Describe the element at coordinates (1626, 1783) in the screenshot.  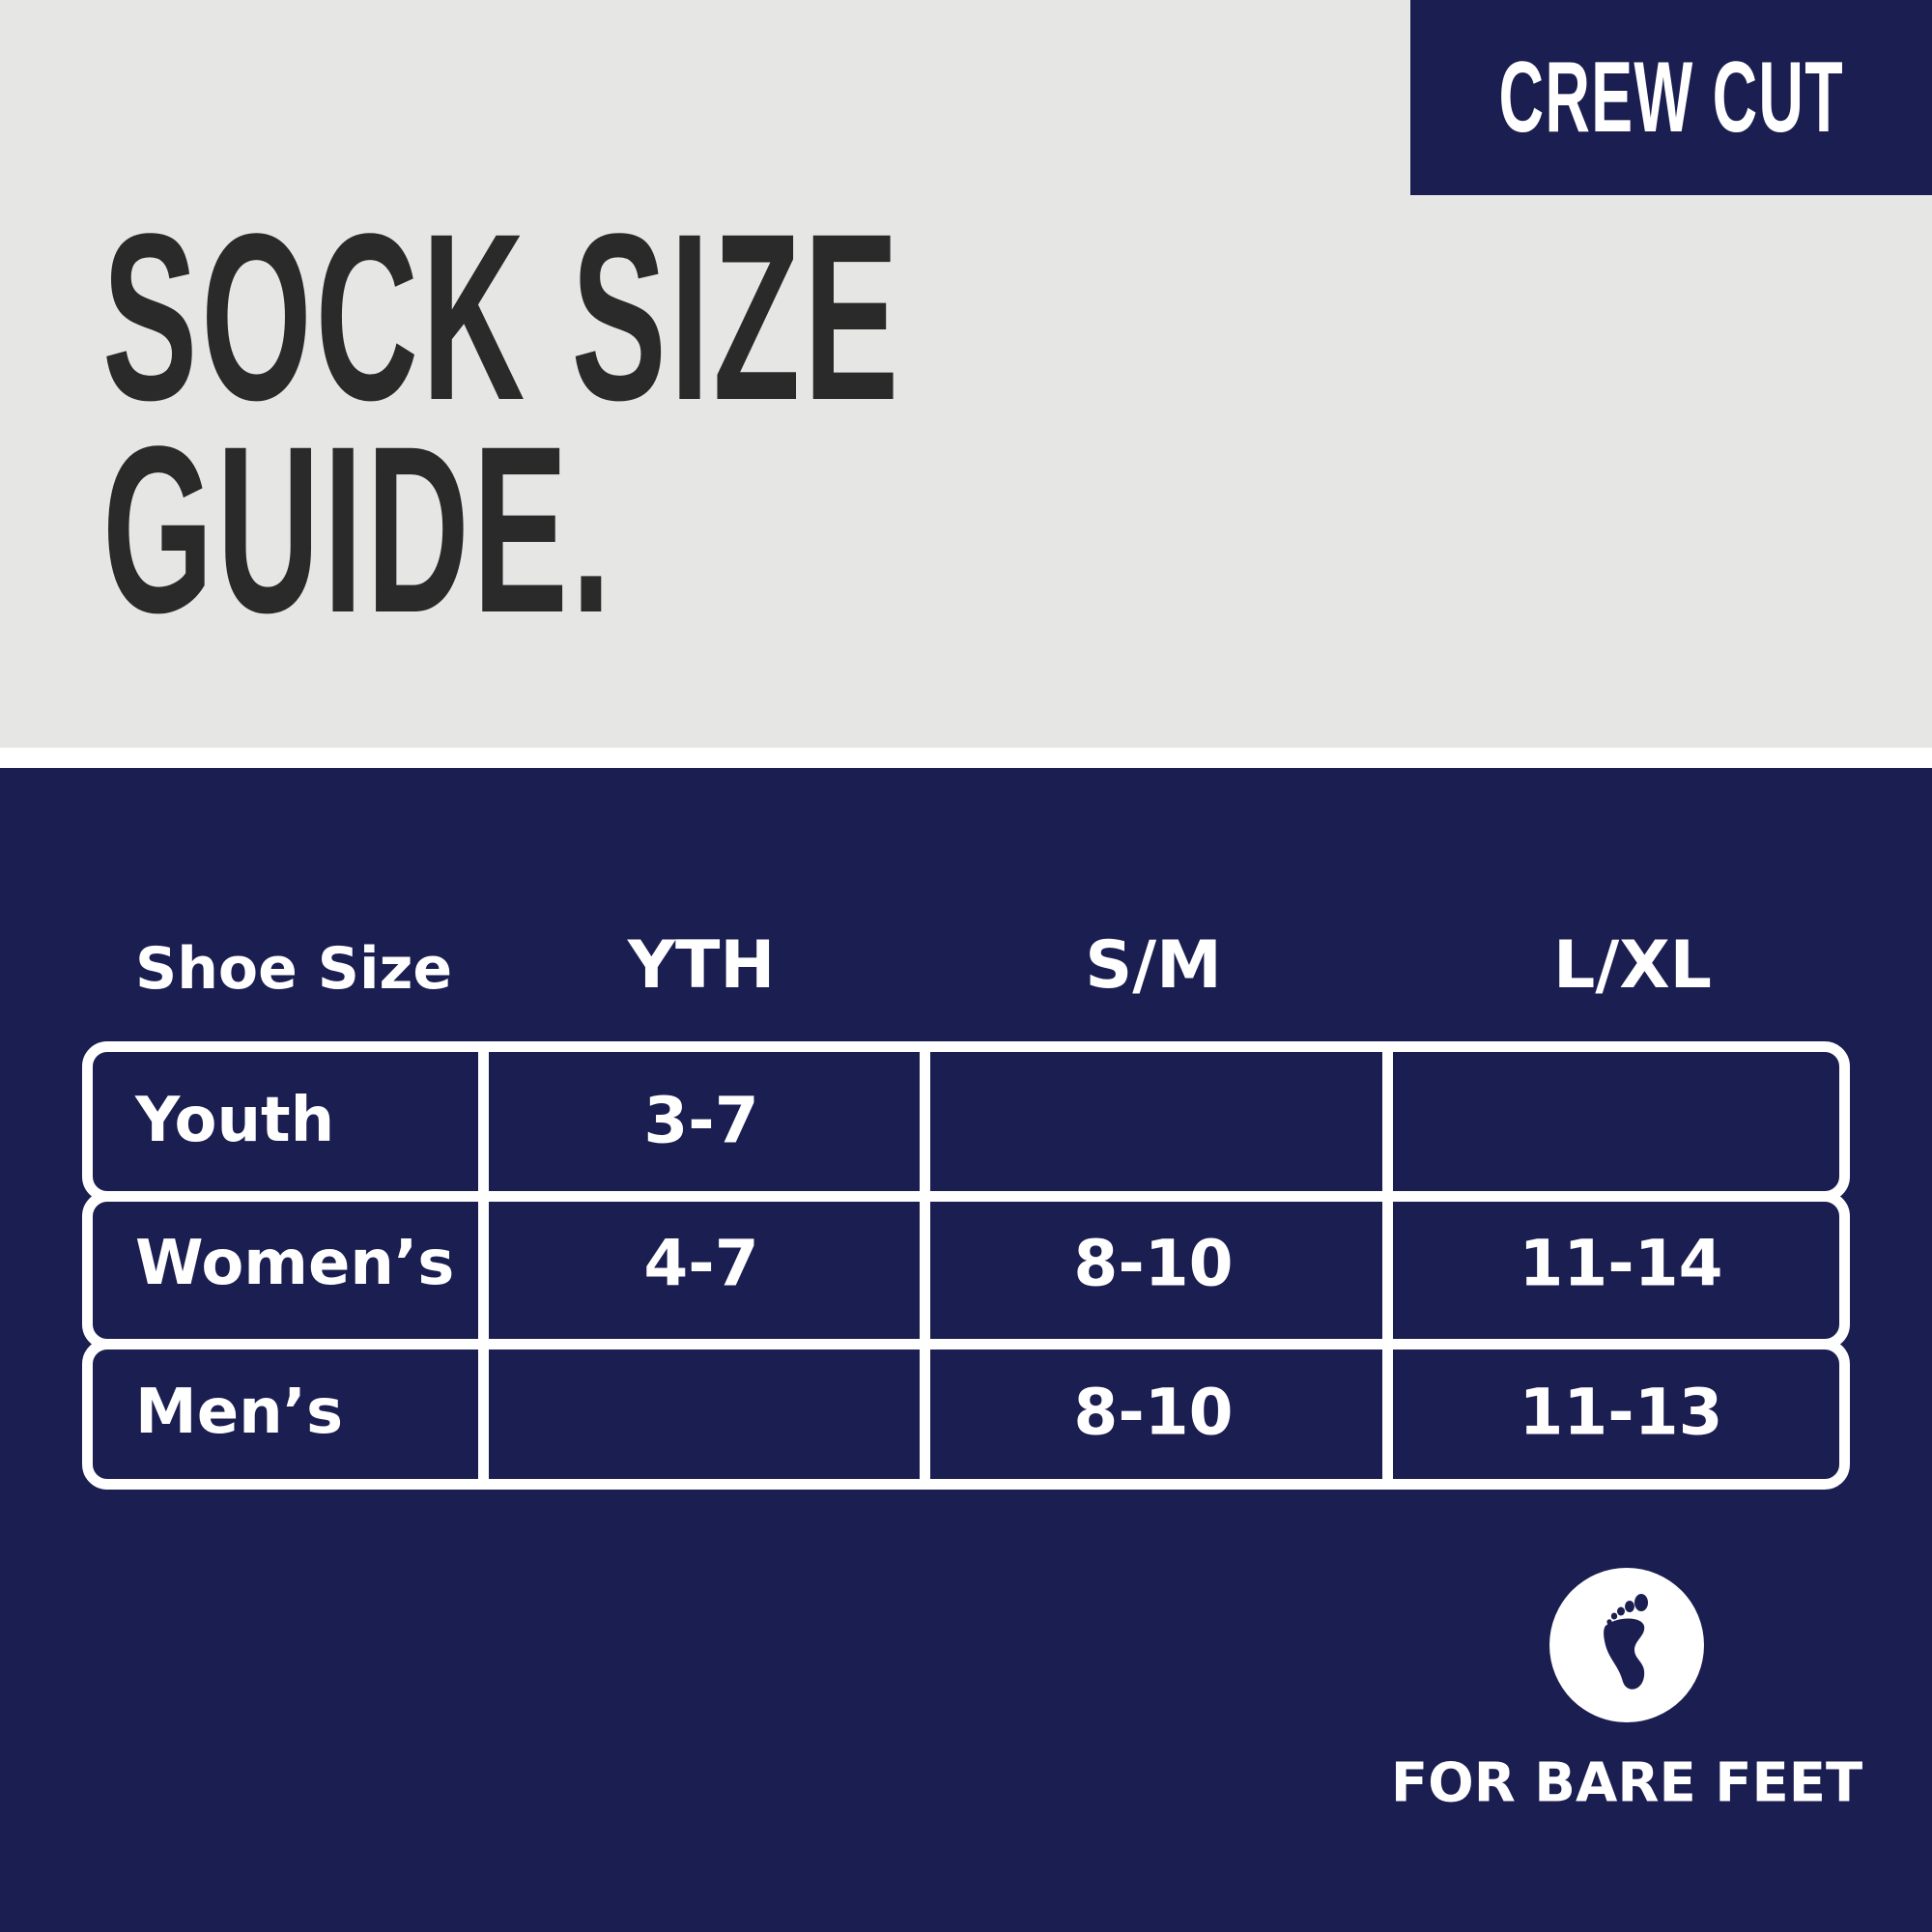
I see `for-bare-feet-label: FOR BARE FEET` at that location.